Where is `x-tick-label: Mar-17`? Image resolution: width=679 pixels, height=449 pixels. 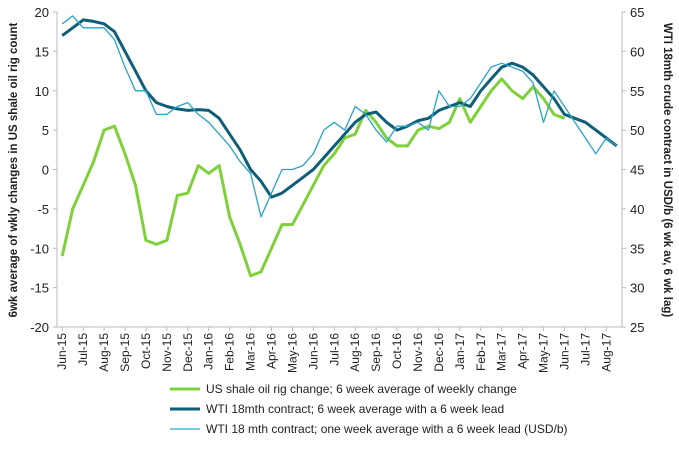
x-tick-label: Mar-17 is located at coordinates (502, 352).